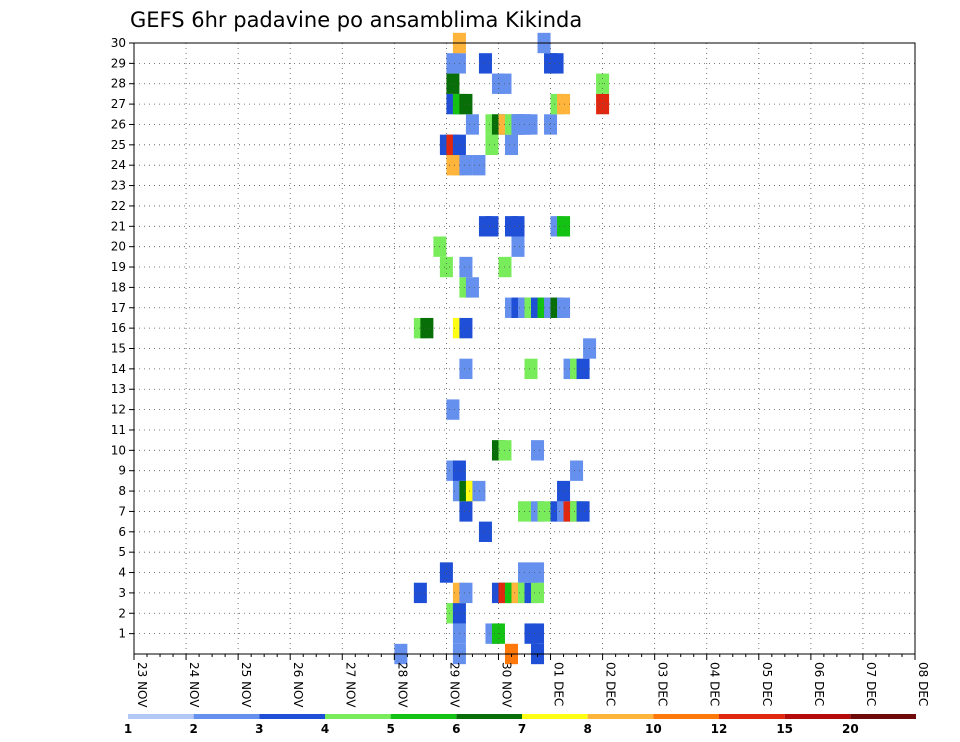  Describe the element at coordinates (193, 729) in the screenshot. I see `legend-label: 2` at that location.